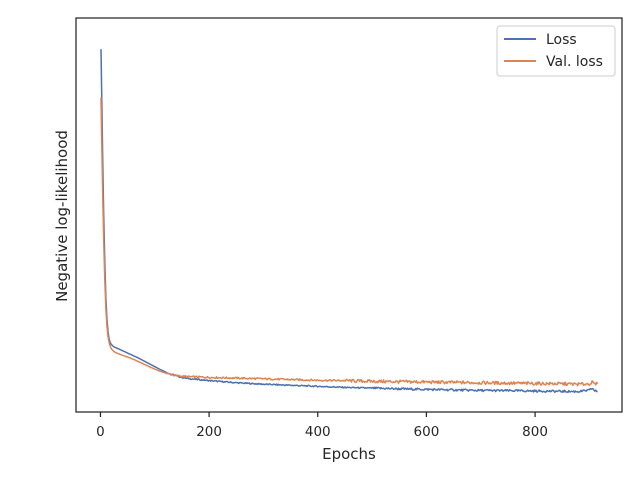  I want to click on x-tick-label: 200, so click(209, 432).